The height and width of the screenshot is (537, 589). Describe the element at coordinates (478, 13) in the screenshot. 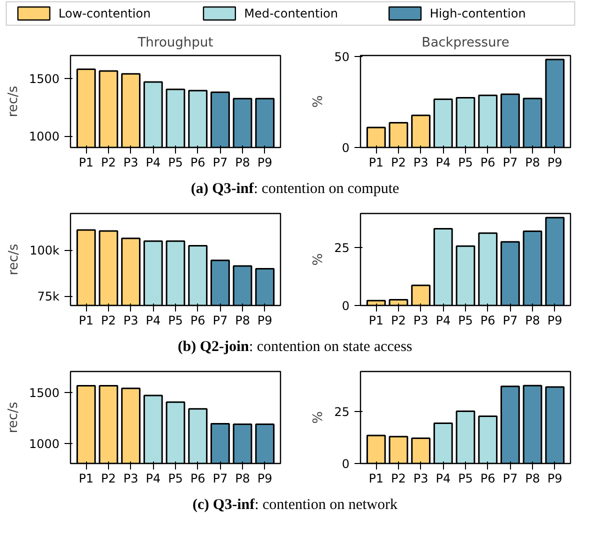

I see `legend-label: High-contention` at that location.